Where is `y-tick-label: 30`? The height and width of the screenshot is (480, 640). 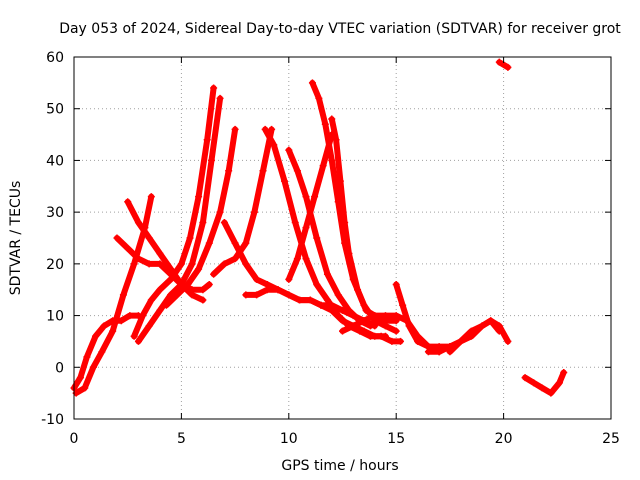
y-tick-label: 30 is located at coordinates (55, 213).